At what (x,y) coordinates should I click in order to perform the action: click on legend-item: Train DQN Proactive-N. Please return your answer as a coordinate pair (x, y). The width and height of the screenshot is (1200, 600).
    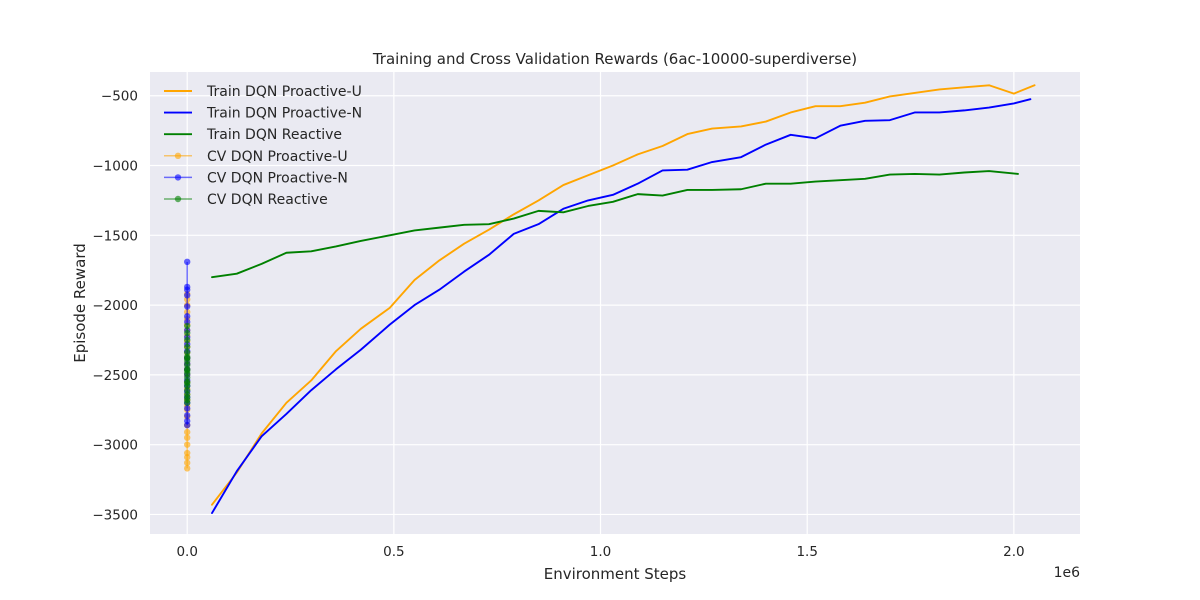
    Looking at the image, I should click on (263, 114).